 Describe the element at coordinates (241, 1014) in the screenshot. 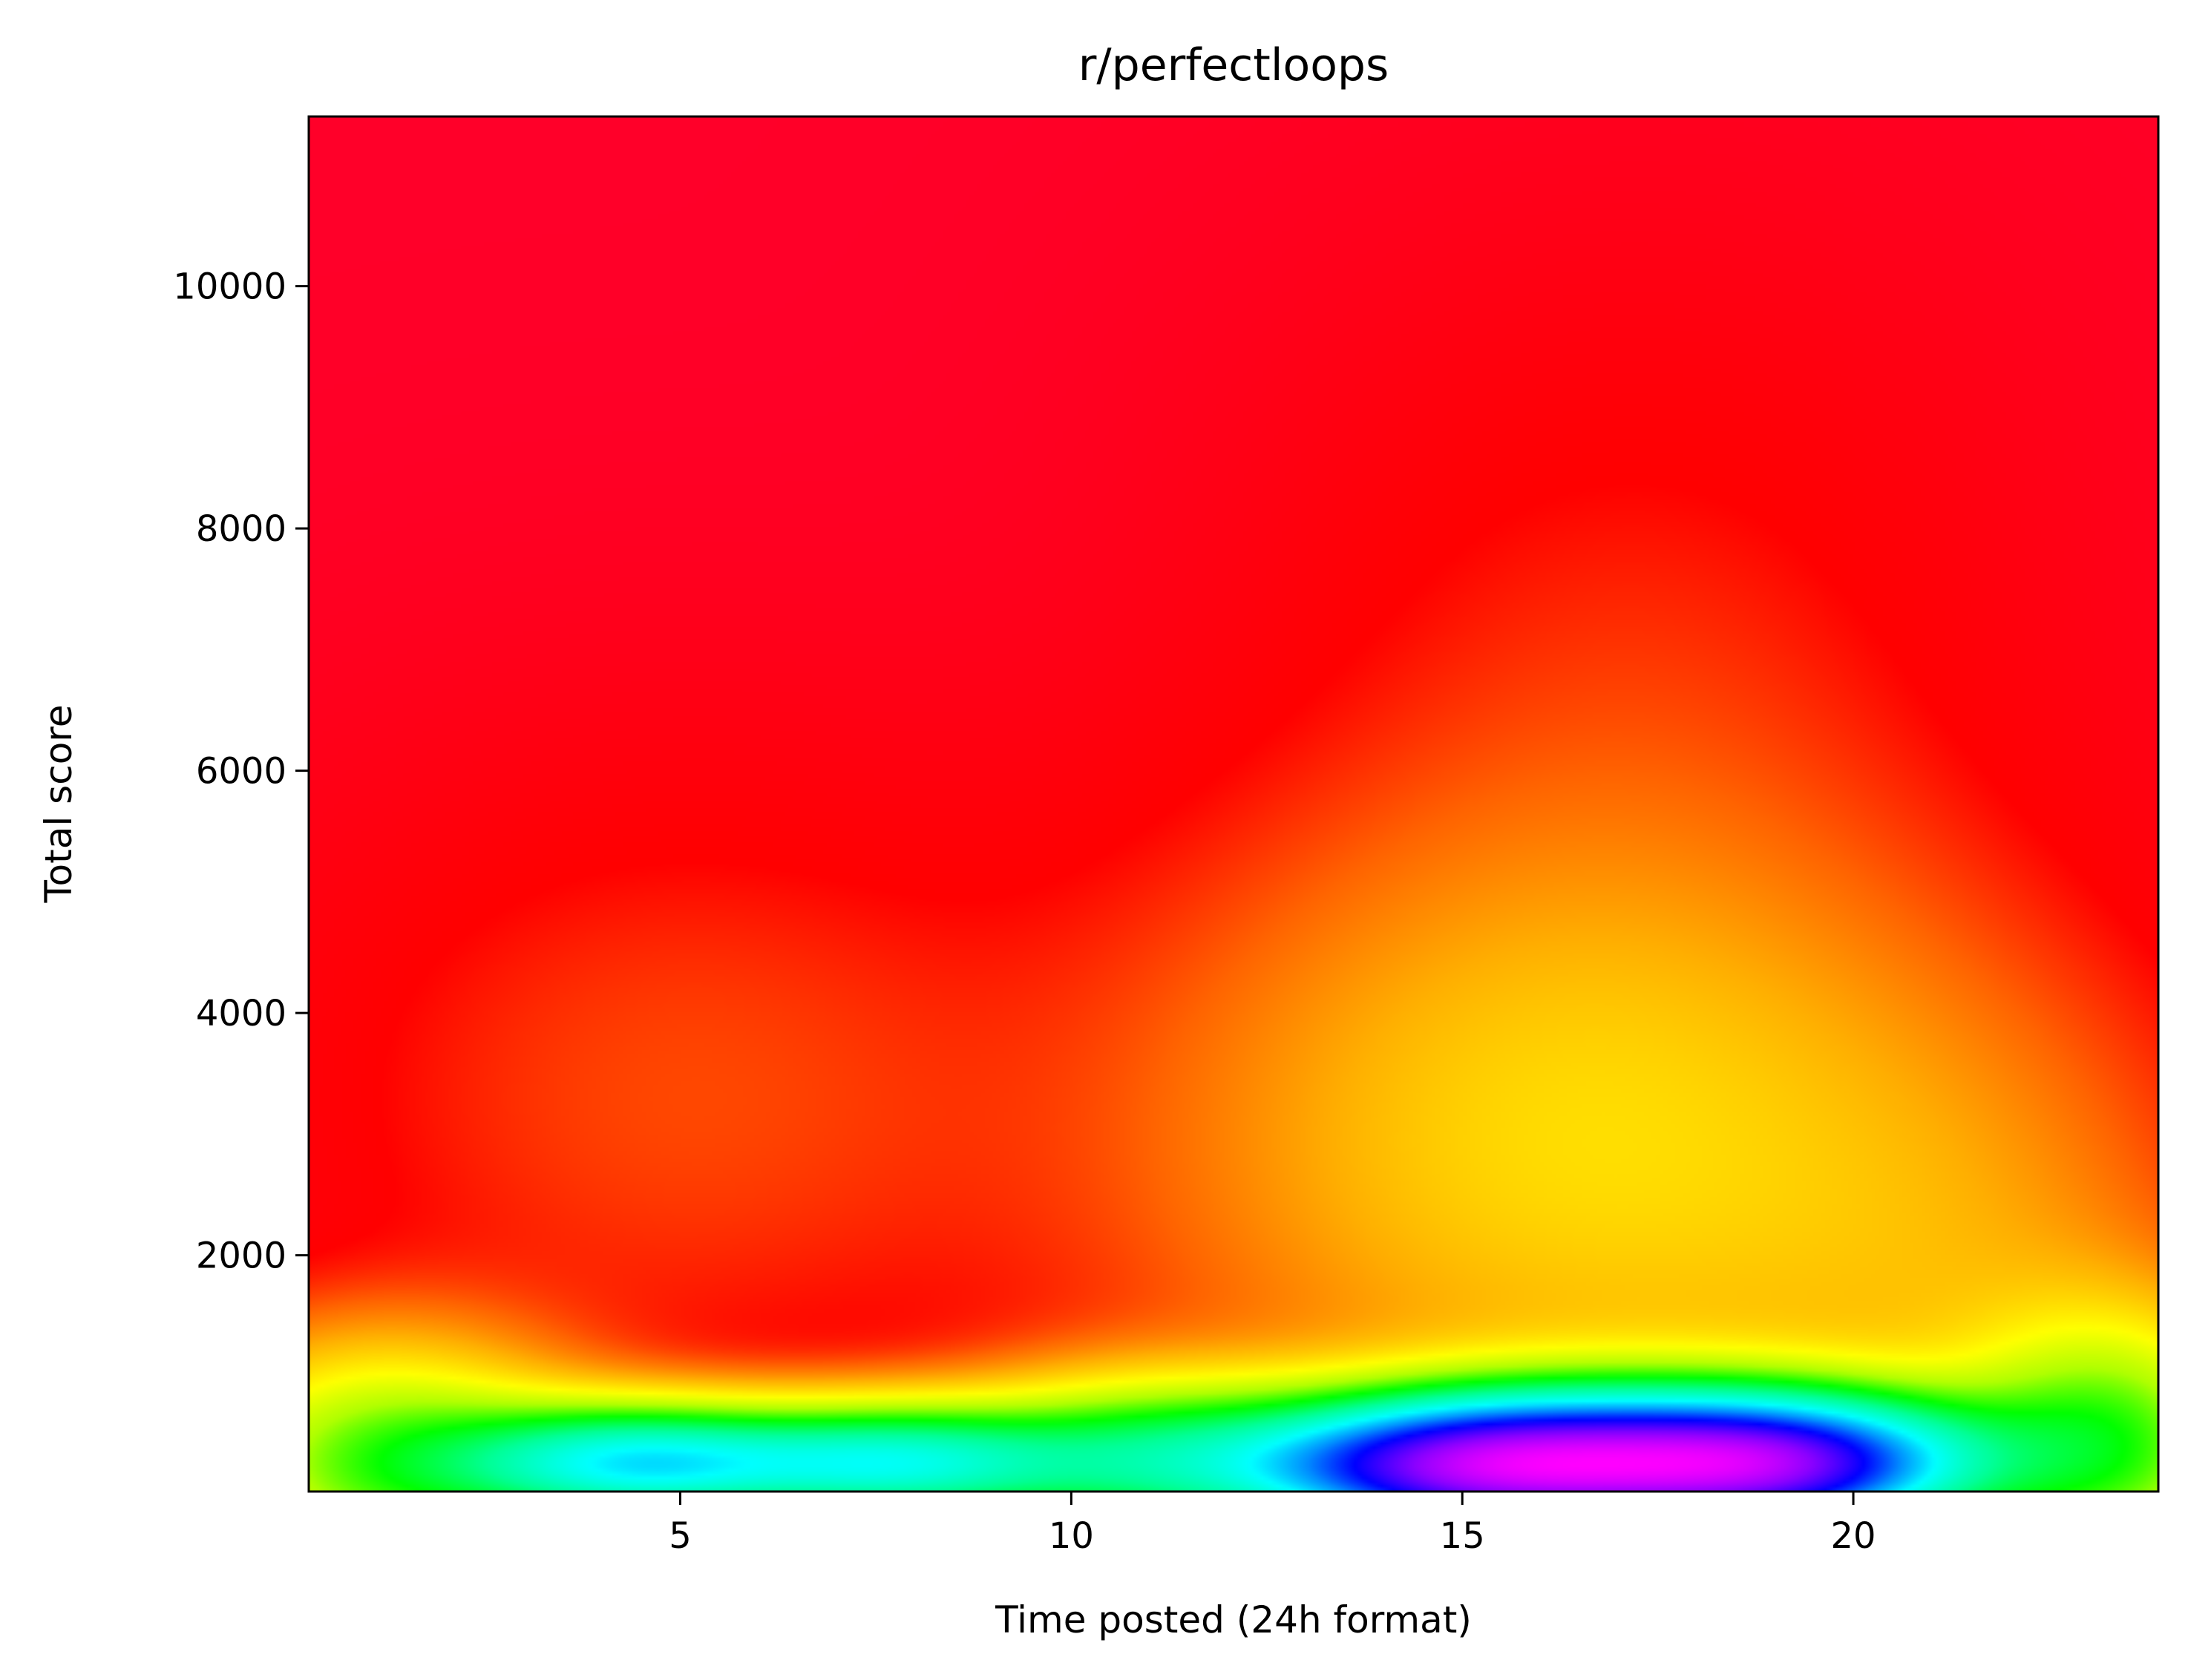

I see `y-tick-label: 4000` at that location.